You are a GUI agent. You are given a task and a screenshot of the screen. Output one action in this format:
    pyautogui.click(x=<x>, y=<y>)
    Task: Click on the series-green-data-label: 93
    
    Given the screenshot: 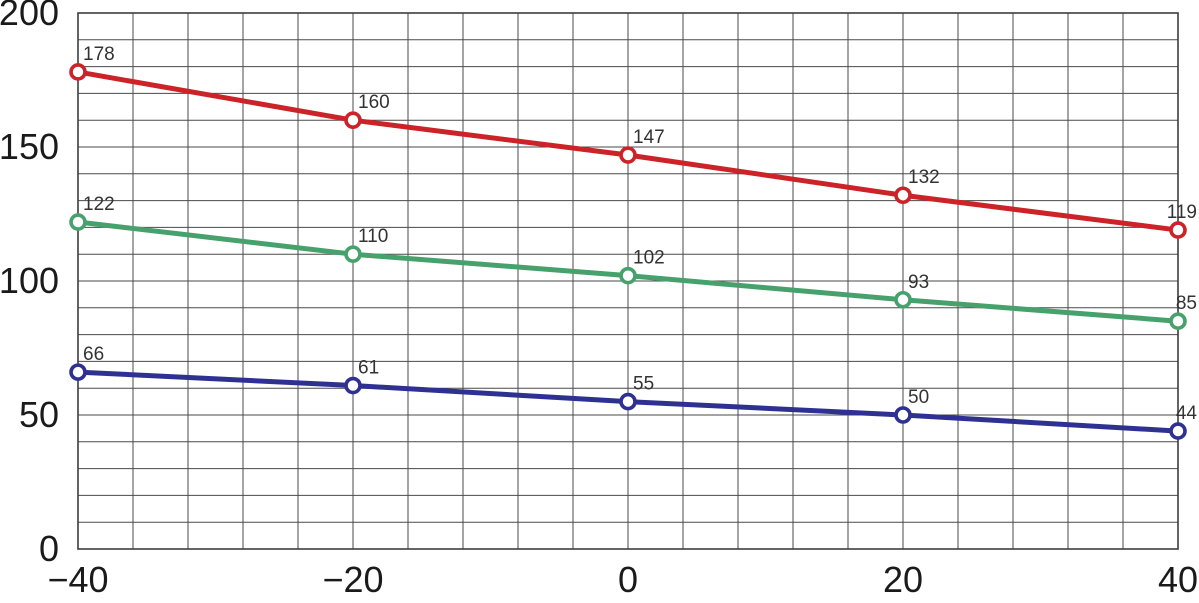 What is the action you would take?
    pyautogui.click(x=918, y=282)
    